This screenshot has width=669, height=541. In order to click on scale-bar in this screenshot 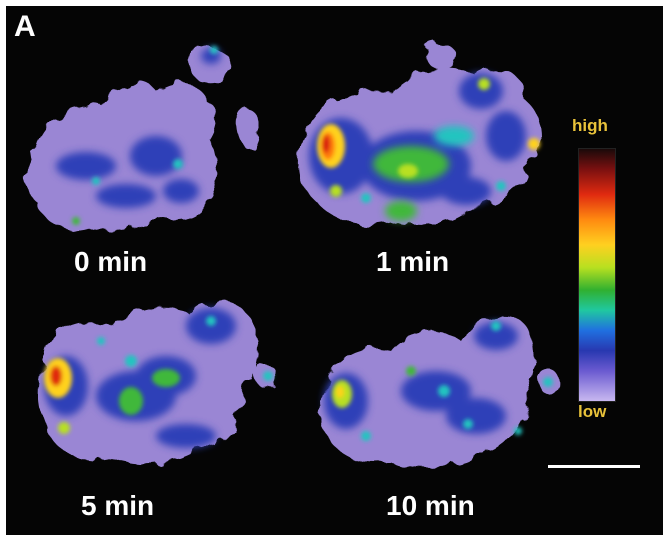, I will do `click(594, 466)`.